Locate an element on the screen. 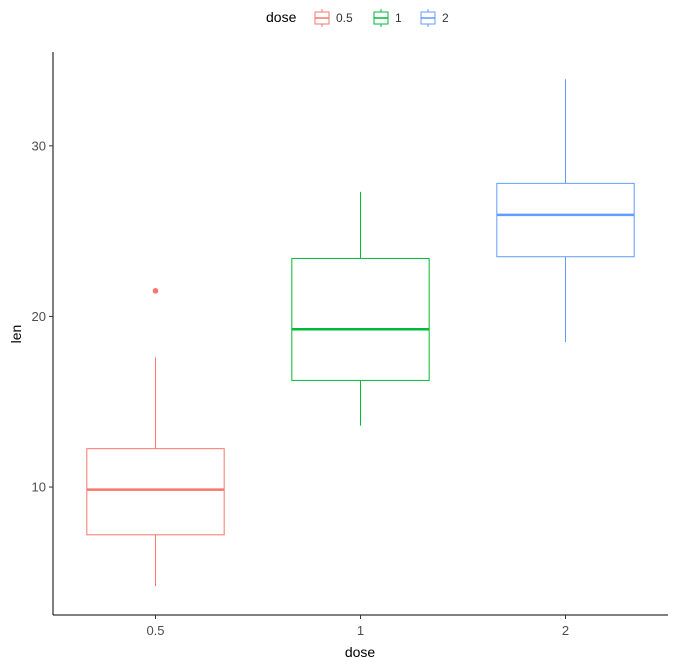 This screenshot has height=666, width=679. legend-item-1: 1 is located at coordinates (387, 18).